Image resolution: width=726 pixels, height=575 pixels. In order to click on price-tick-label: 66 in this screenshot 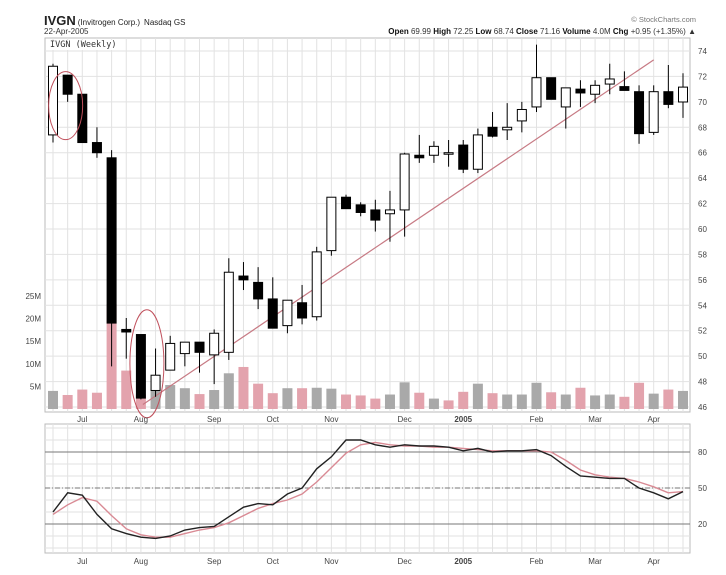, I will do `click(702, 153)`.